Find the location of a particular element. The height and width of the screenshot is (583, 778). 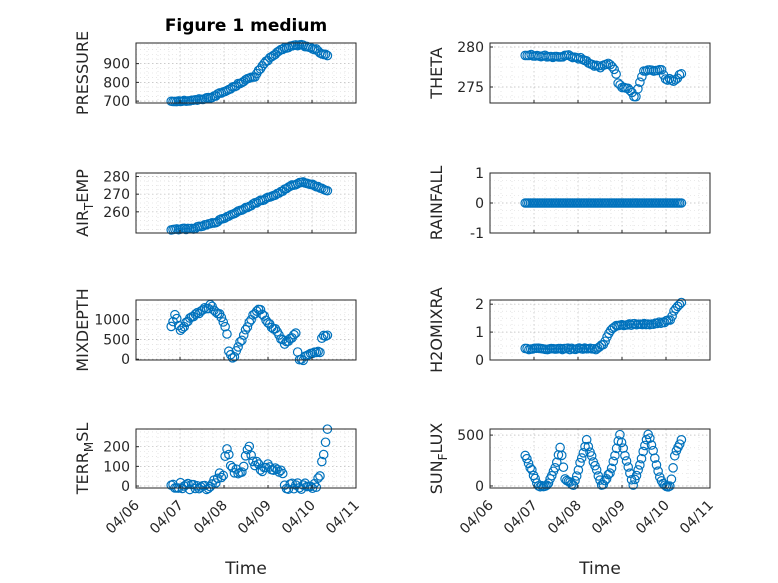

figure-title: Figure 1 medium is located at coordinates (246, 26).